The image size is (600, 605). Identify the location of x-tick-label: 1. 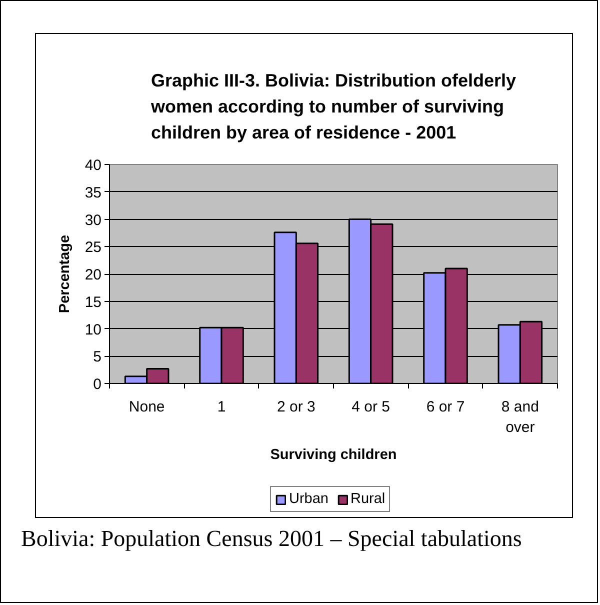
(221, 407).